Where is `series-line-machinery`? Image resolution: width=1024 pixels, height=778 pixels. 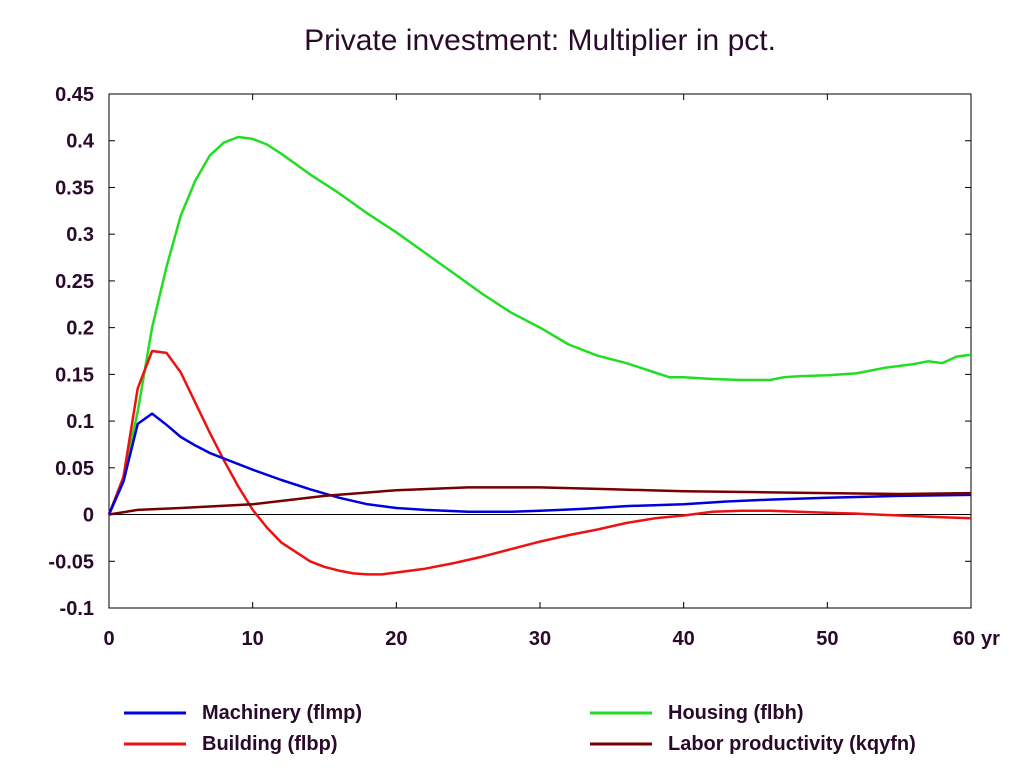 series-line-machinery is located at coordinates (539, 464).